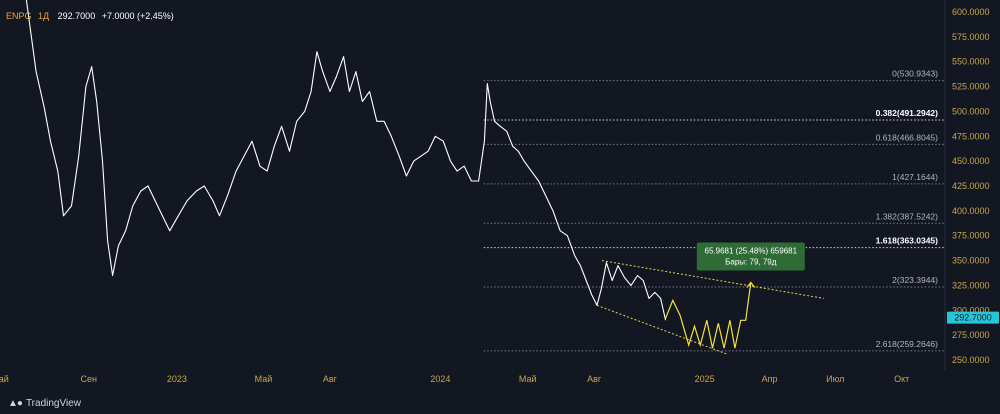 This screenshot has height=414, width=1000. I want to click on fib-level-label: 0.618(466.8045), so click(907, 137).